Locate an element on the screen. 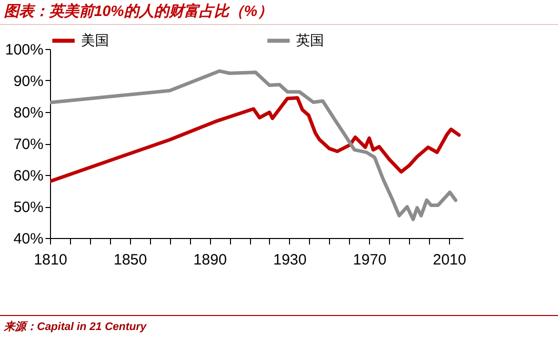 This screenshot has width=558, height=349. x-tick-label: 1850 is located at coordinates (130, 260).